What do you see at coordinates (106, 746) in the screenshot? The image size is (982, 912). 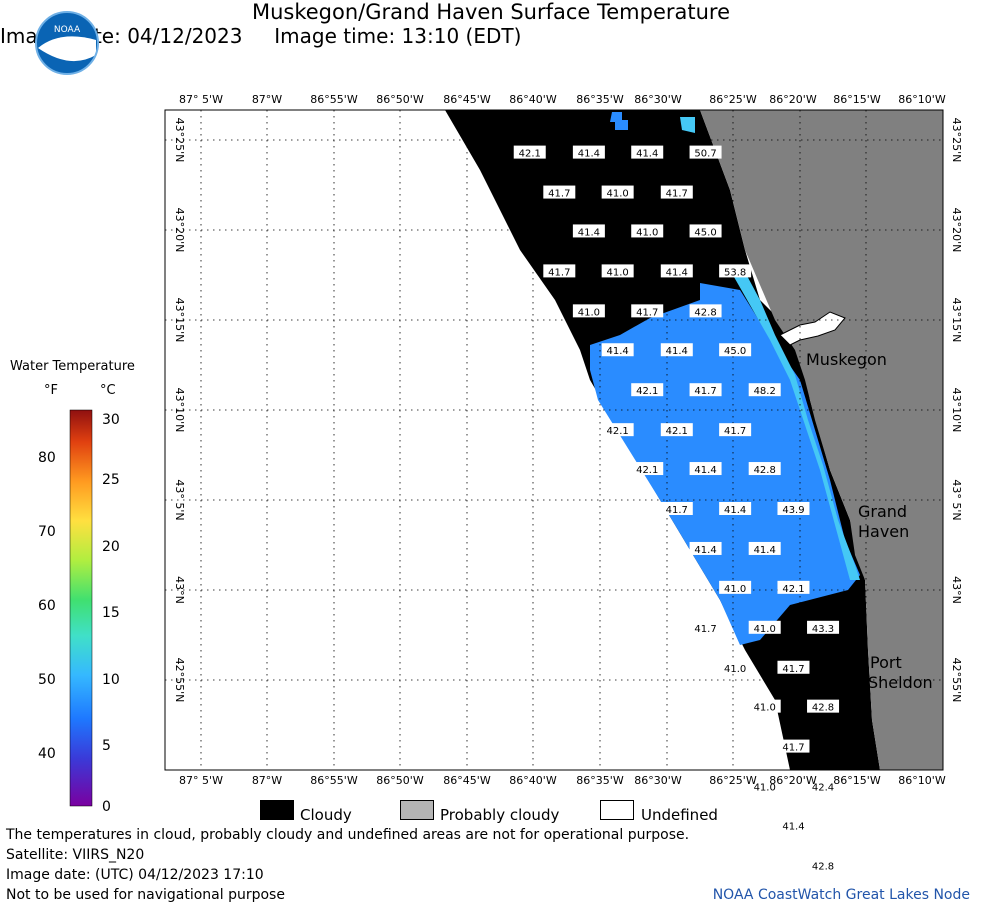 I see `c-tick: 5` at bounding box center [106, 746].